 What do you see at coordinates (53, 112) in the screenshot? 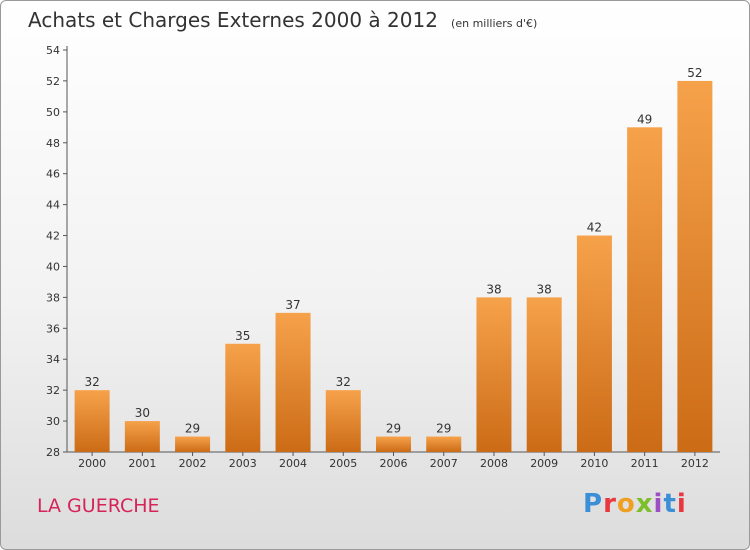
I see `y-tick-label: 50` at bounding box center [53, 112].